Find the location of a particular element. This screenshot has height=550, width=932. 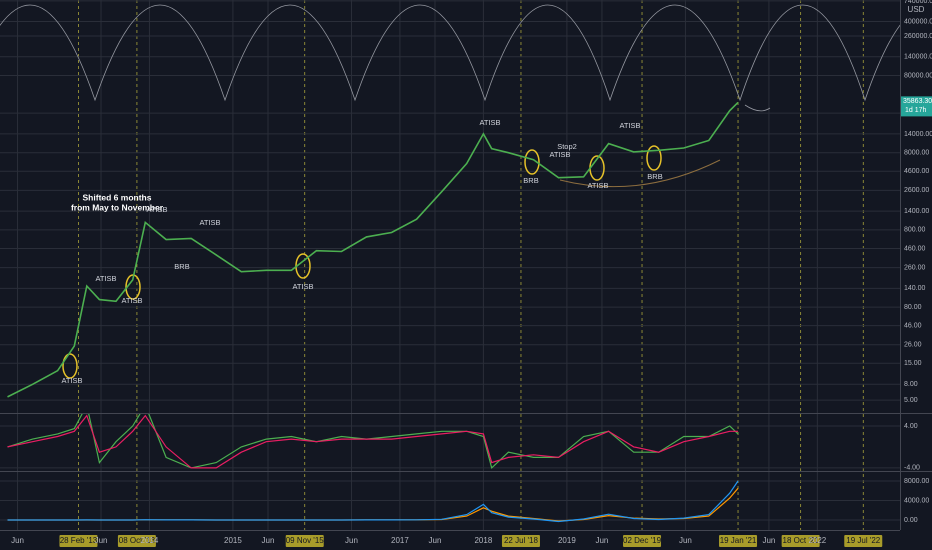

y-tick-label: 15.00 is located at coordinates (913, 363).